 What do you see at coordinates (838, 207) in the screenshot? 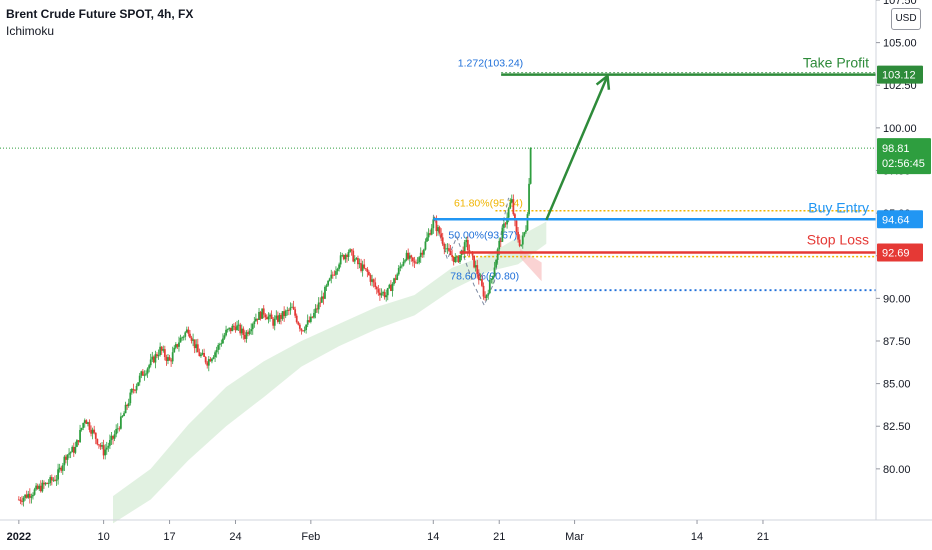
I see `buy-entry-label: Buy Entry` at bounding box center [838, 207].